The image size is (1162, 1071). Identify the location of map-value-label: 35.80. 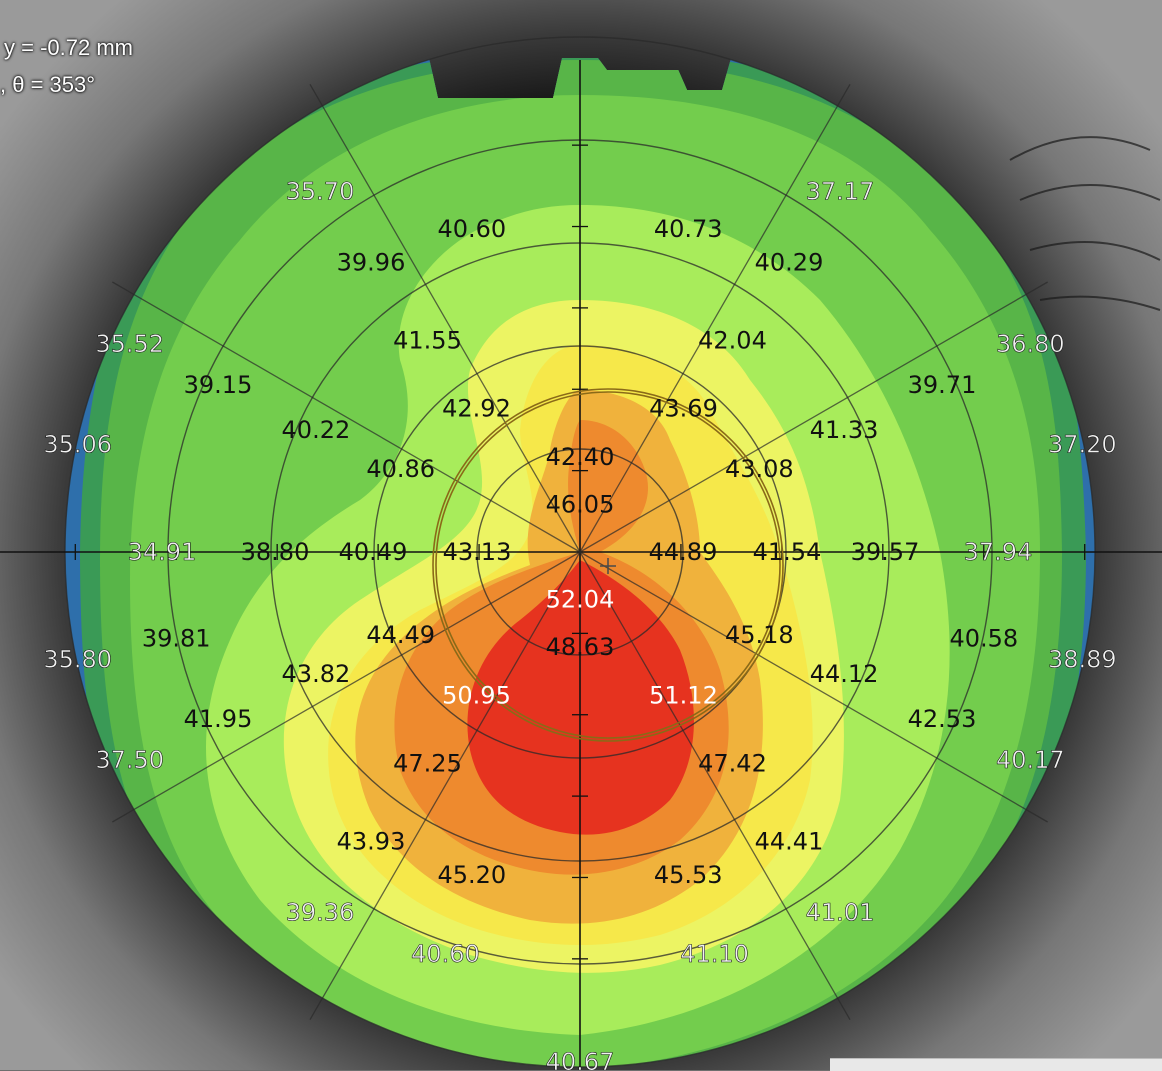
(77, 660).